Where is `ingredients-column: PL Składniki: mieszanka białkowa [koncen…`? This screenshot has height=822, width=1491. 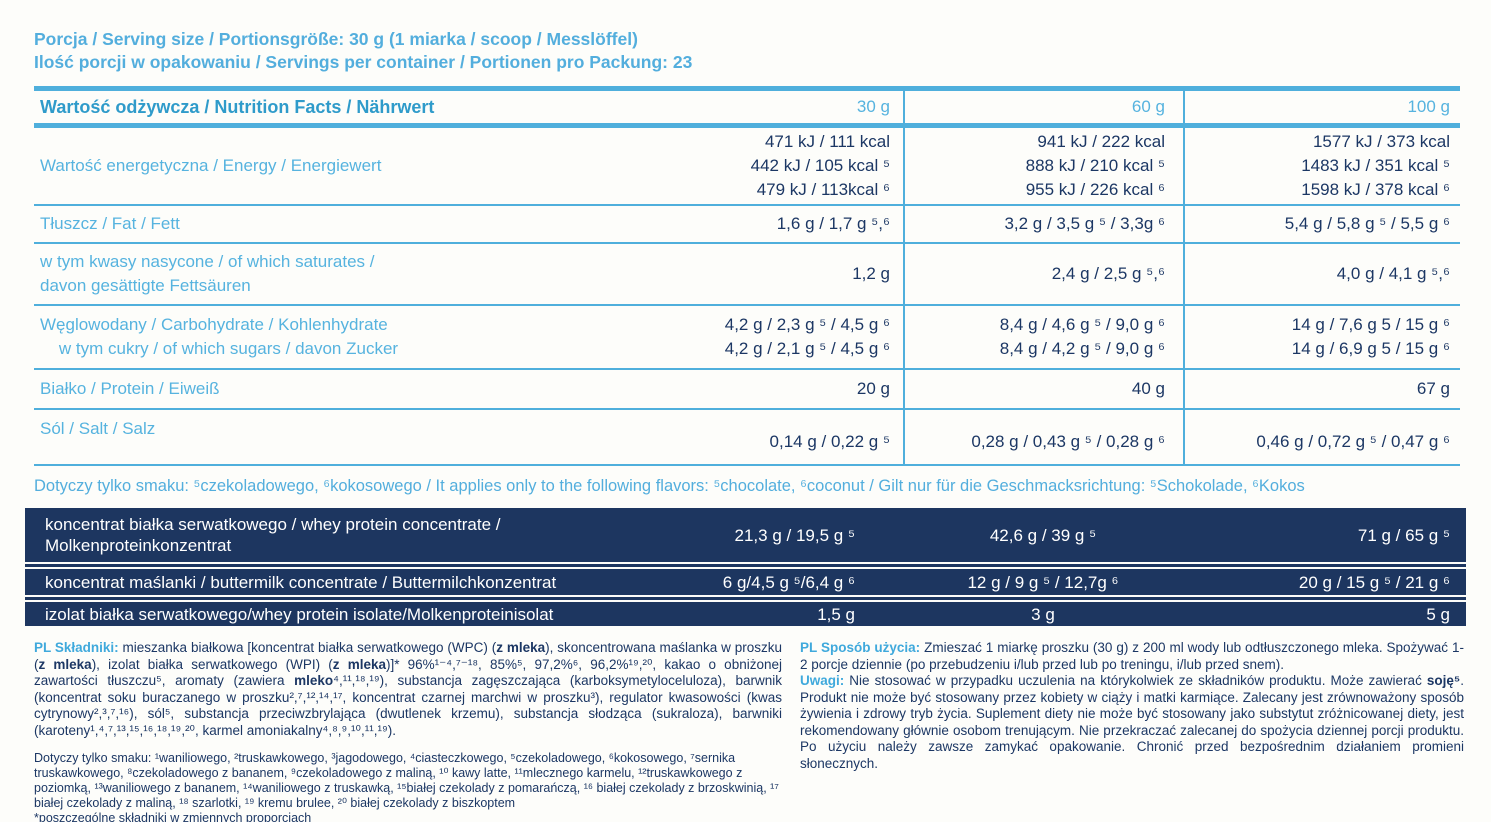 ingredients-column: PL Składniki: mieszanka białkowa [koncen… is located at coordinates (408, 731).